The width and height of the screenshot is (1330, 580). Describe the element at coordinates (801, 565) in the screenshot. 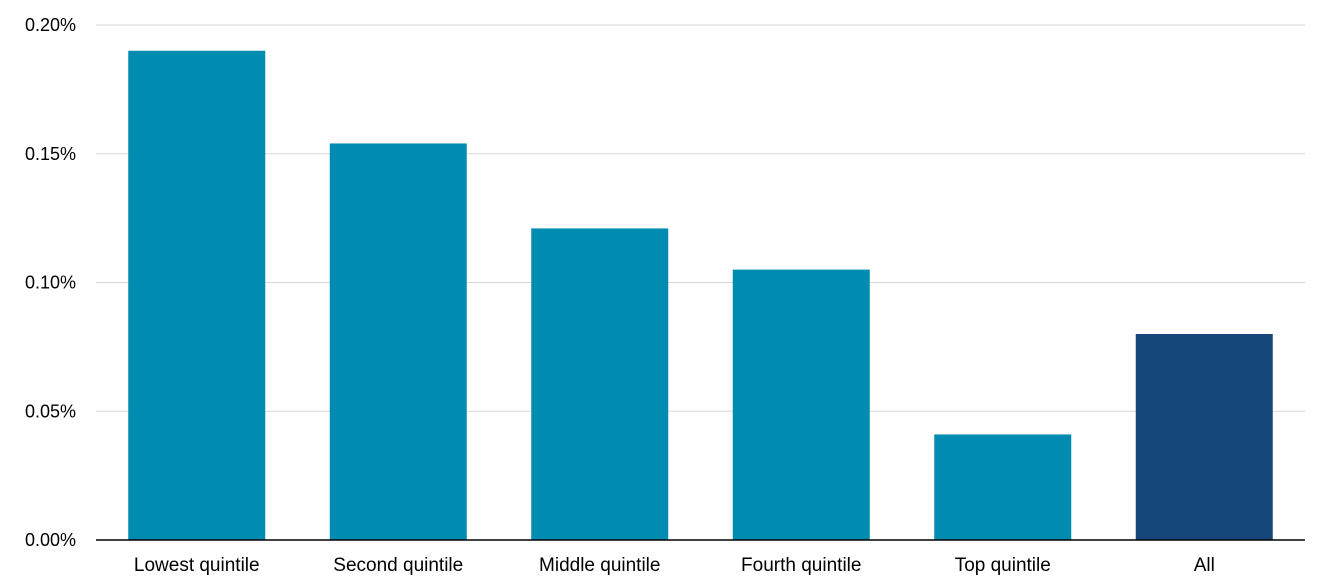

I see `x-tick-label: Fourth quintile` at that location.